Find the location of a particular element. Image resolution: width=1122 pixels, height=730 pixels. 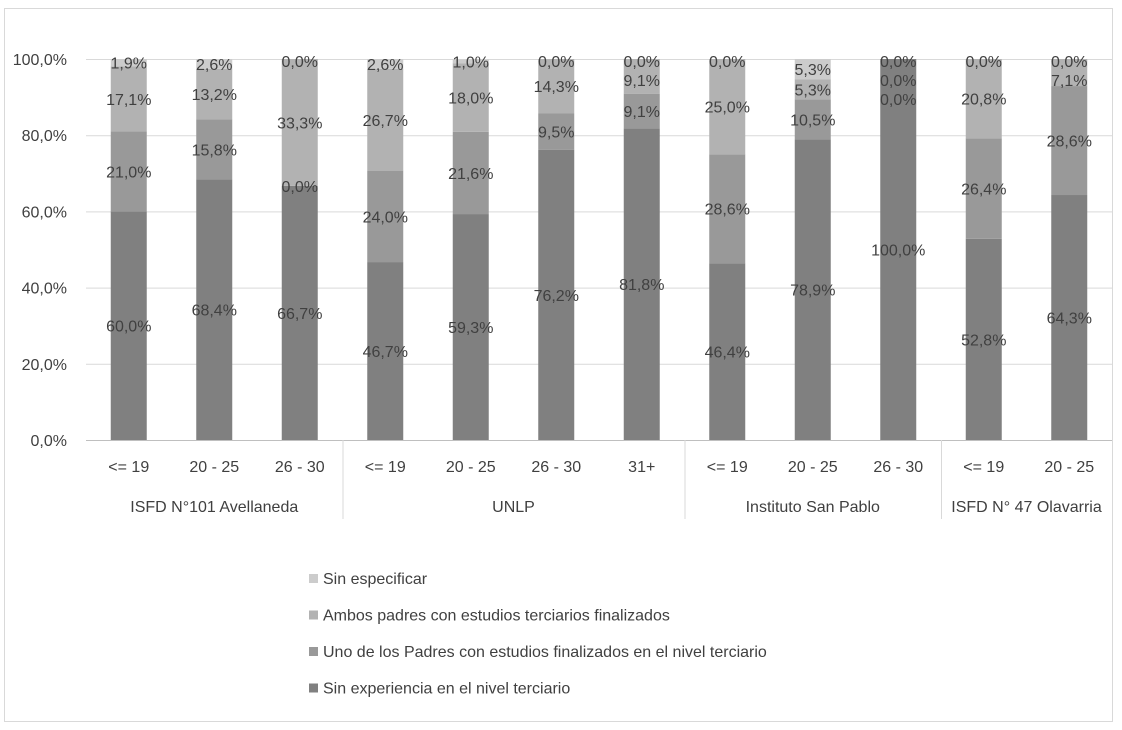

data-label: 33,3% is located at coordinates (299, 123).